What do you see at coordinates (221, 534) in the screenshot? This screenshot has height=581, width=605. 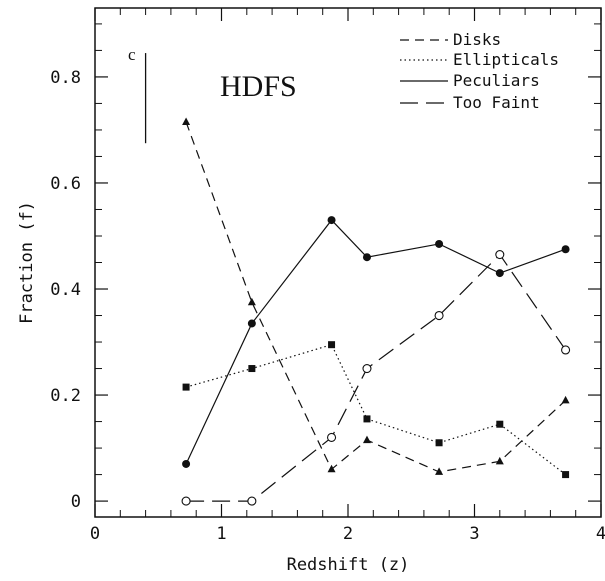 I see `x-tick-label: 1` at bounding box center [221, 534].